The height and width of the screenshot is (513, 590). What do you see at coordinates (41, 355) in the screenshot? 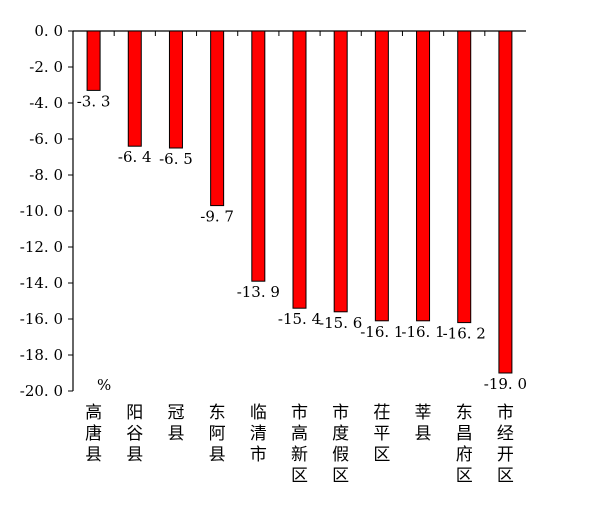
I see `y-tick-label: -18. 0` at bounding box center [41, 355].